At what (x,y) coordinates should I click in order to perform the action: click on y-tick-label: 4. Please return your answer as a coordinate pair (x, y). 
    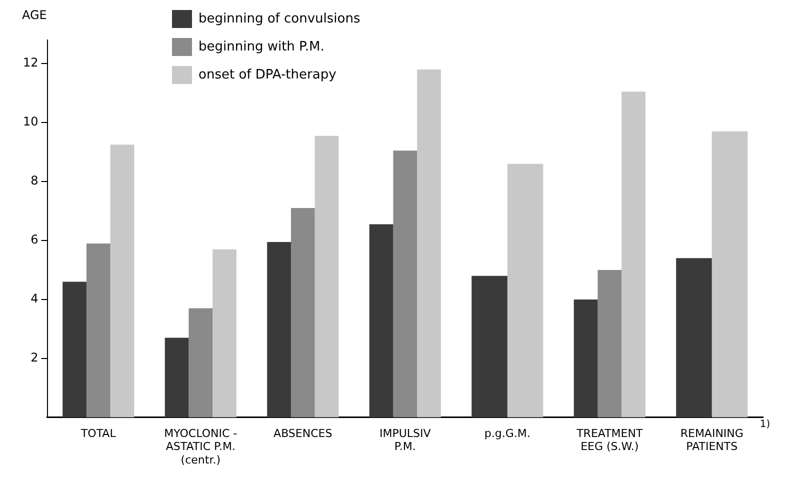
    Looking at the image, I should click on (34, 299).